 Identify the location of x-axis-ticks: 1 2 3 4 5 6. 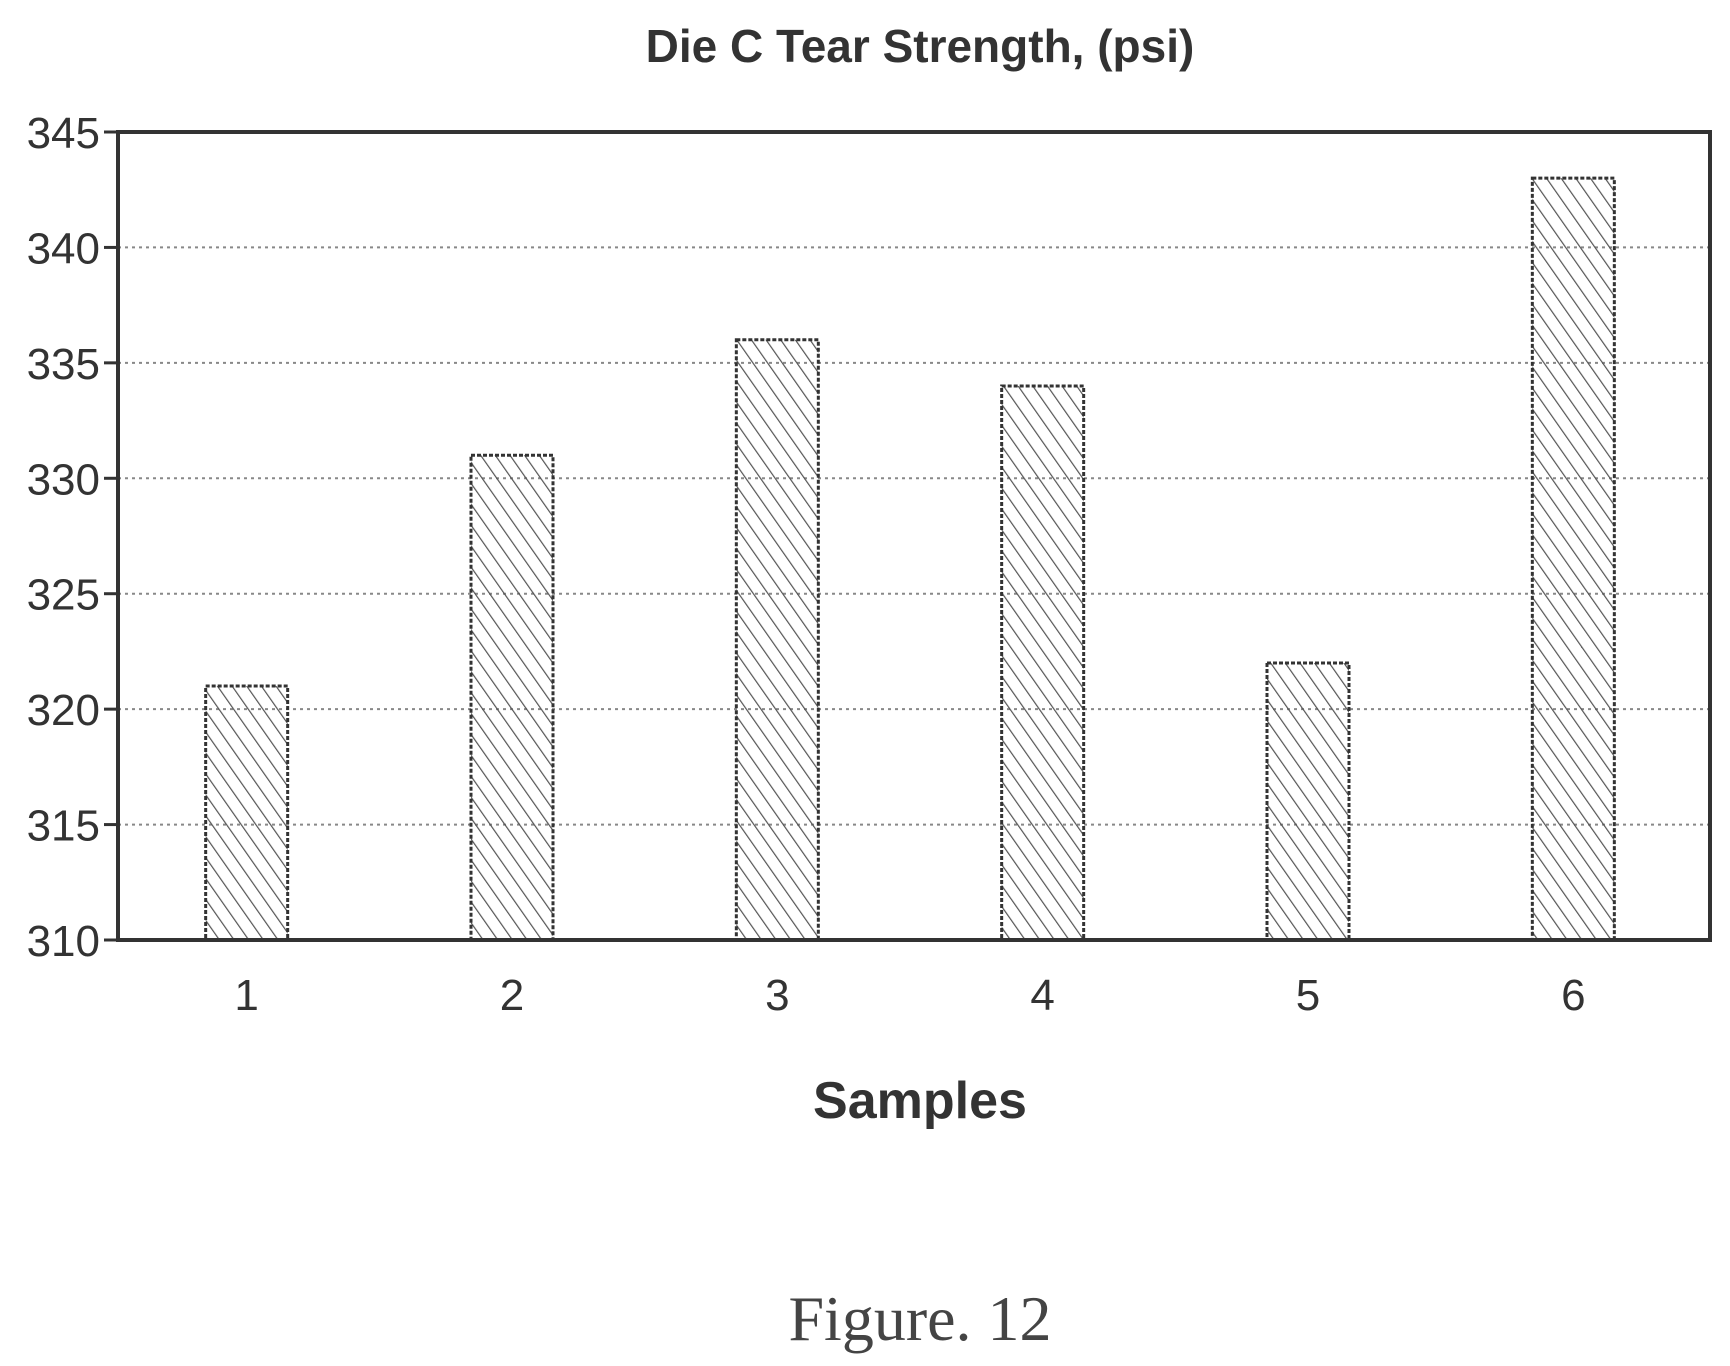
(909, 995).